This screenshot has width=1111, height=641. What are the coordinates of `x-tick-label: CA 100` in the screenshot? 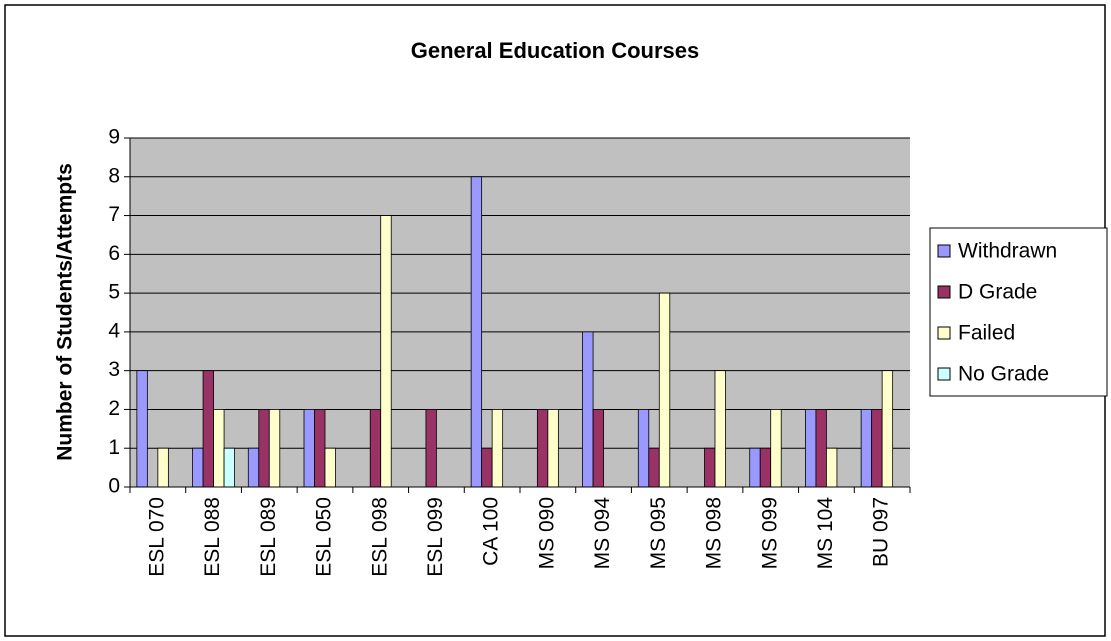 It's located at (491, 531).